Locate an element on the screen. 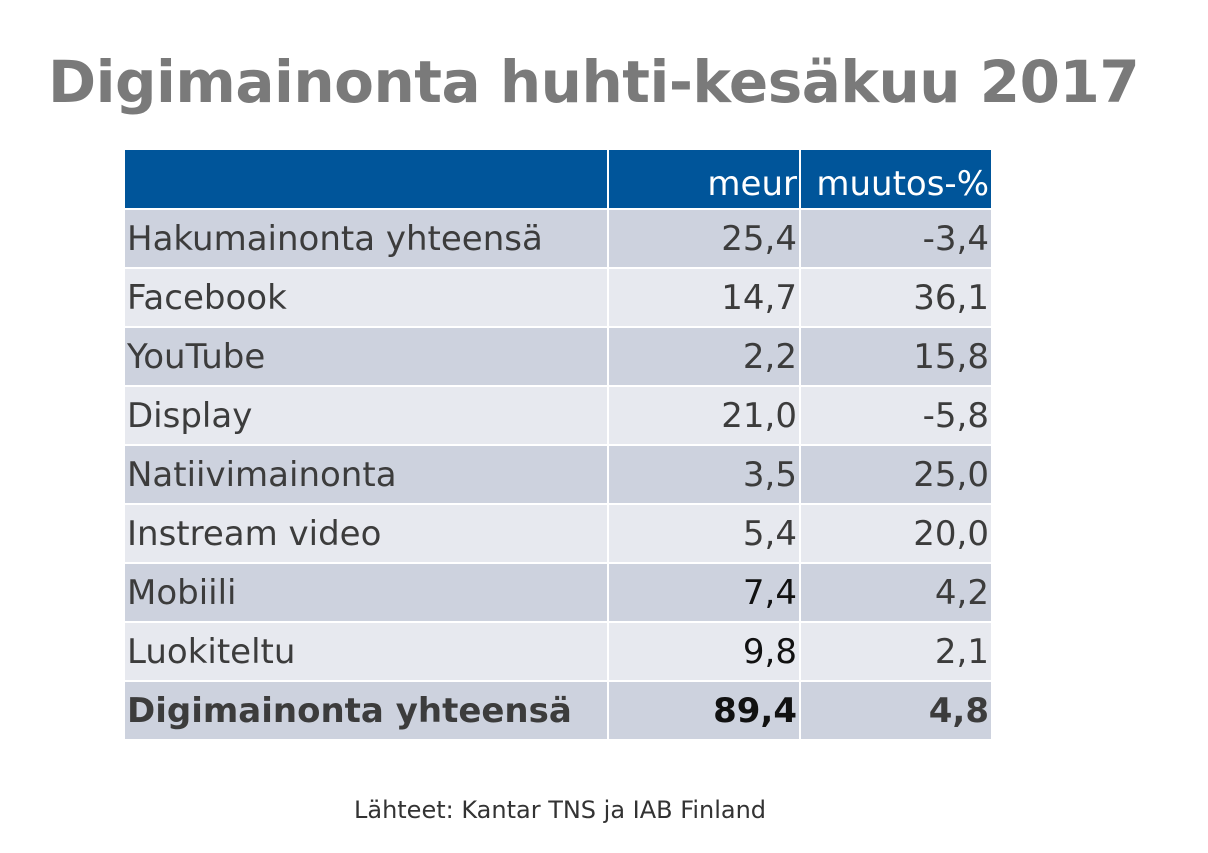 The width and height of the screenshot is (1208, 853). table-row: Hakumainonta yhteensä 25,4 -3,4 is located at coordinates (558, 239).